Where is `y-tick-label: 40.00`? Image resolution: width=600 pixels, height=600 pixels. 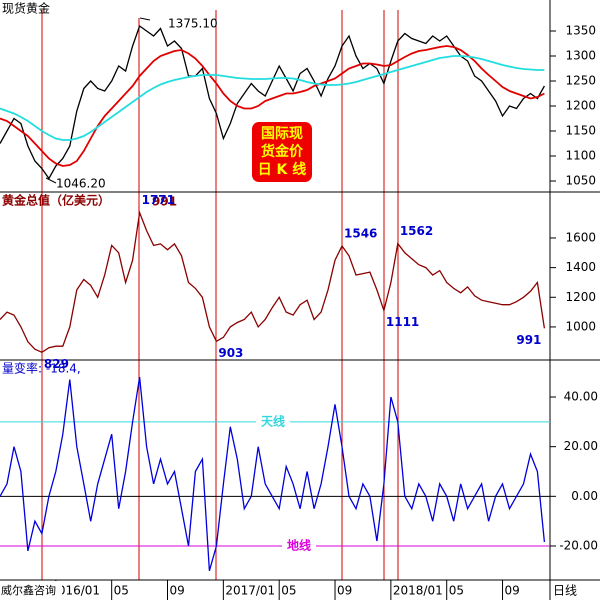
y-tick-label: 40.00 is located at coordinates (581, 396).